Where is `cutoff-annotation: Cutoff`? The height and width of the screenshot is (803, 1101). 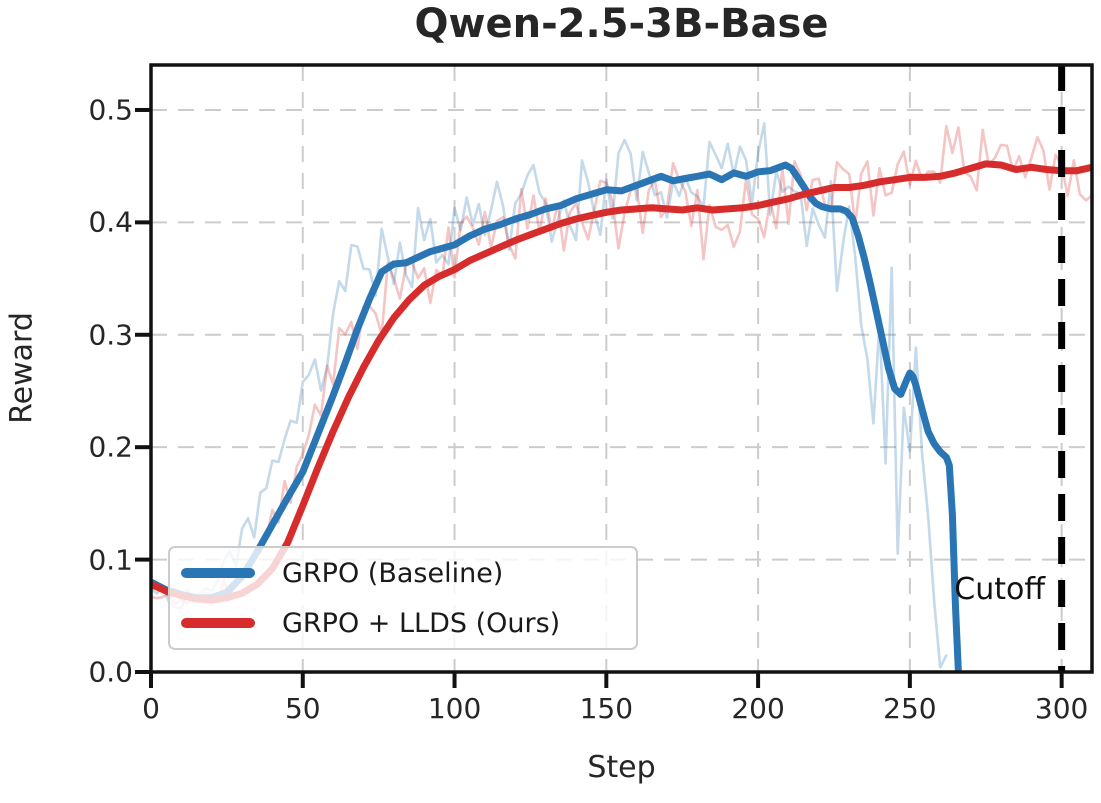 cutoff-annotation: Cutoff is located at coordinates (999, 589).